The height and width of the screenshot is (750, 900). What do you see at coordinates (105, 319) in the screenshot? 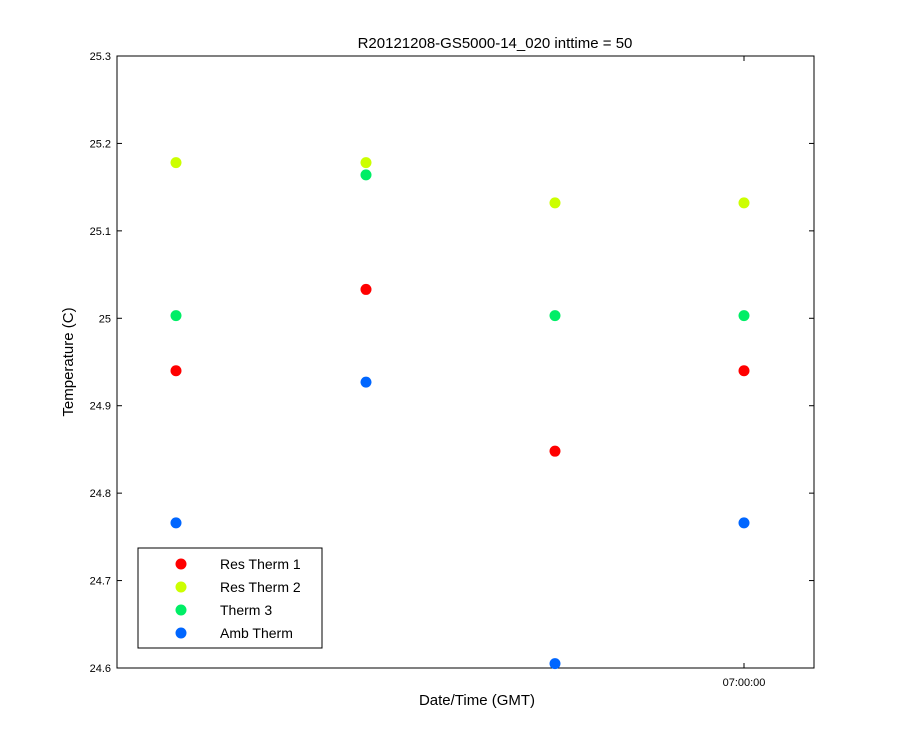
I see `y-tick-label: 25` at bounding box center [105, 319].